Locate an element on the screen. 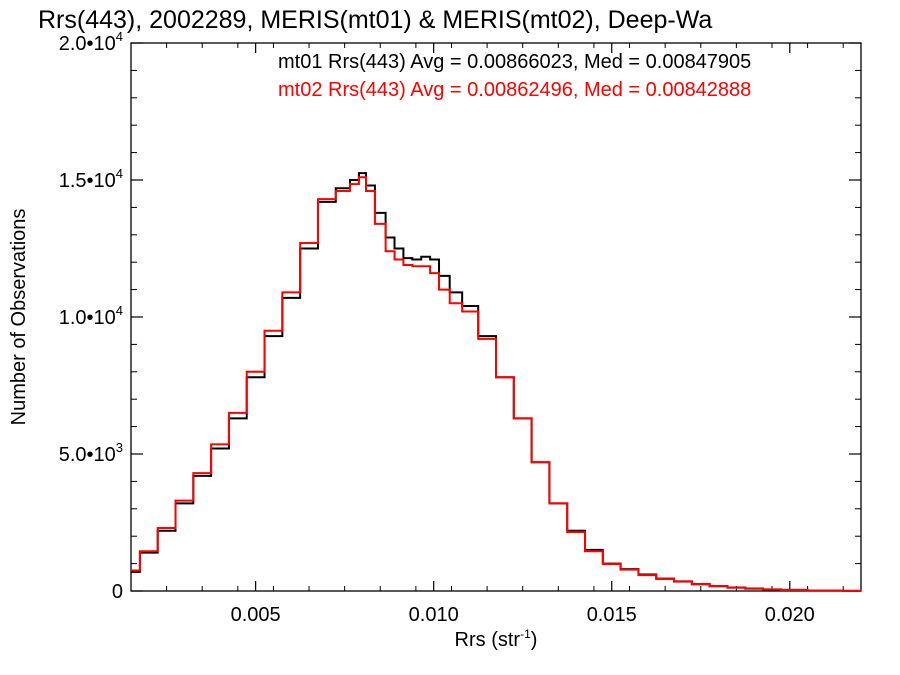  x-axis-label: Rrs (str-1) is located at coordinates (496, 639).